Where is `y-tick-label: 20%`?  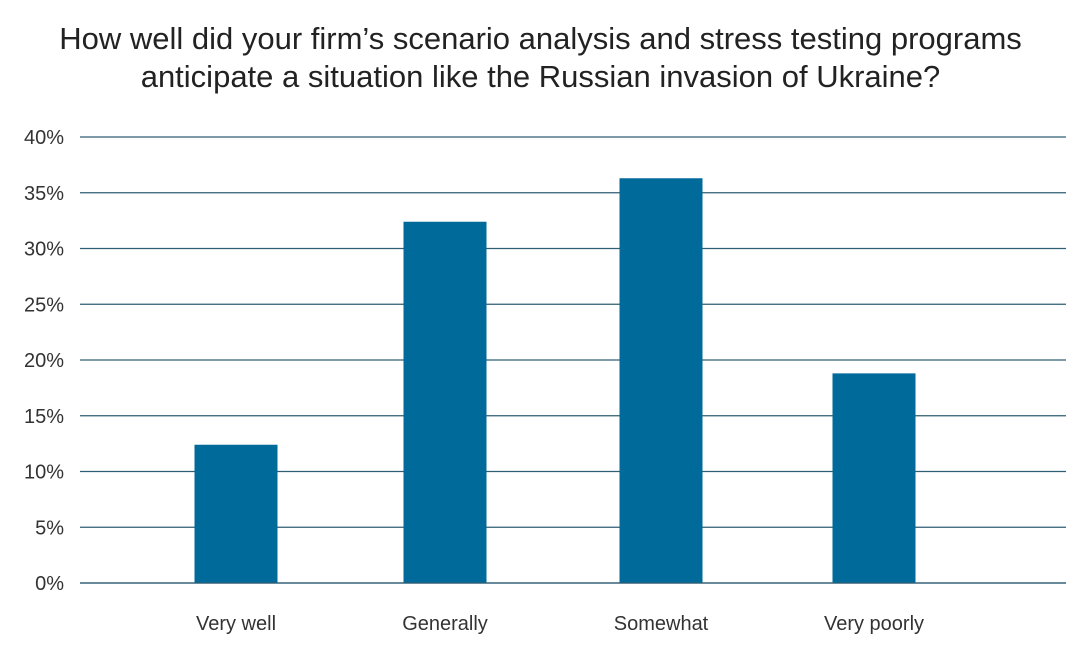
y-tick-label: 20% is located at coordinates (44, 361).